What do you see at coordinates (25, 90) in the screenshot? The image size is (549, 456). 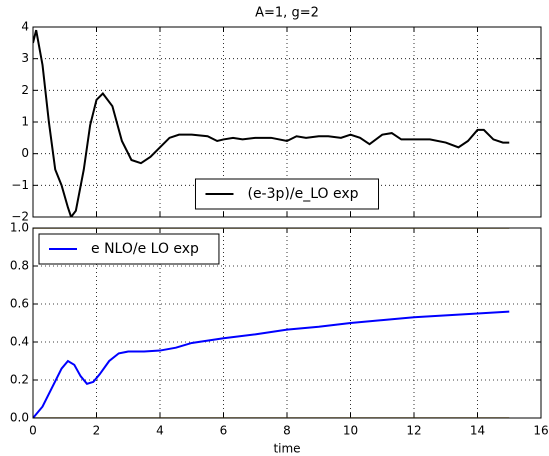 I see `y-tick-label: 2` at bounding box center [25, 90].